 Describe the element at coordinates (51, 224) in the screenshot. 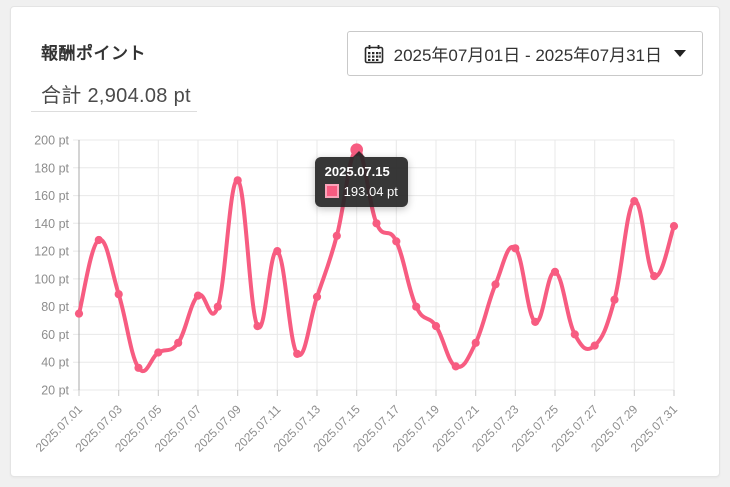

I see `y-tick-label: 140 pt` at that location.